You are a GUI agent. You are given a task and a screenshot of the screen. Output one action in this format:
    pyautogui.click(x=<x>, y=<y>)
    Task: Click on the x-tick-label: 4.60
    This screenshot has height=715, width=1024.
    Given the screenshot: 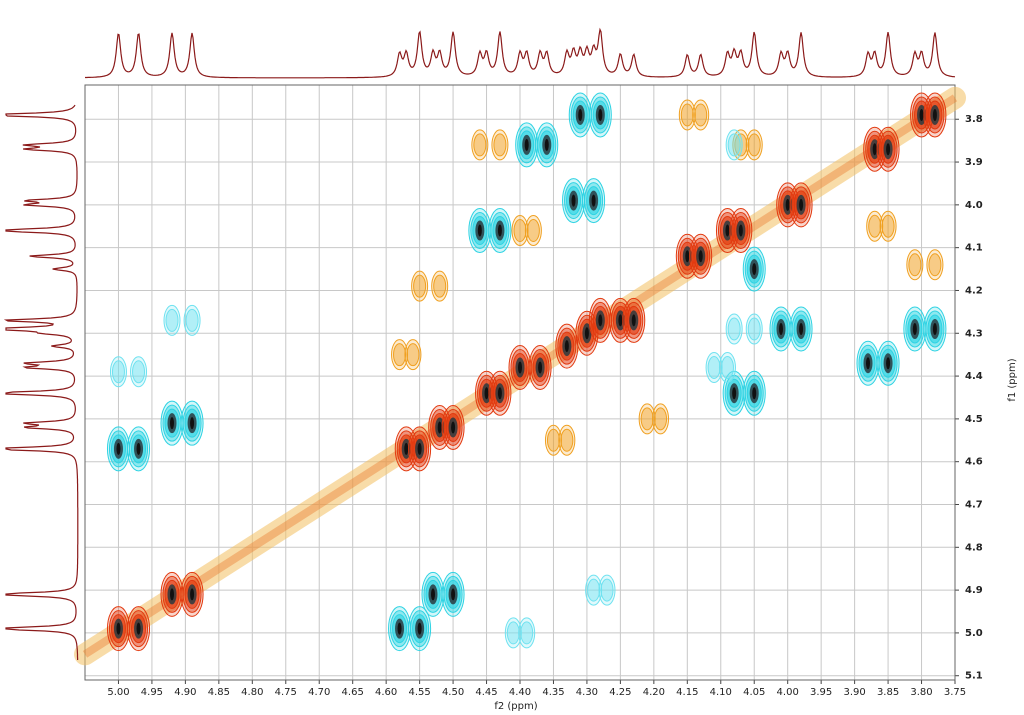 What is the action you would take?
    pyautogui.click(x=386, y=692)
    